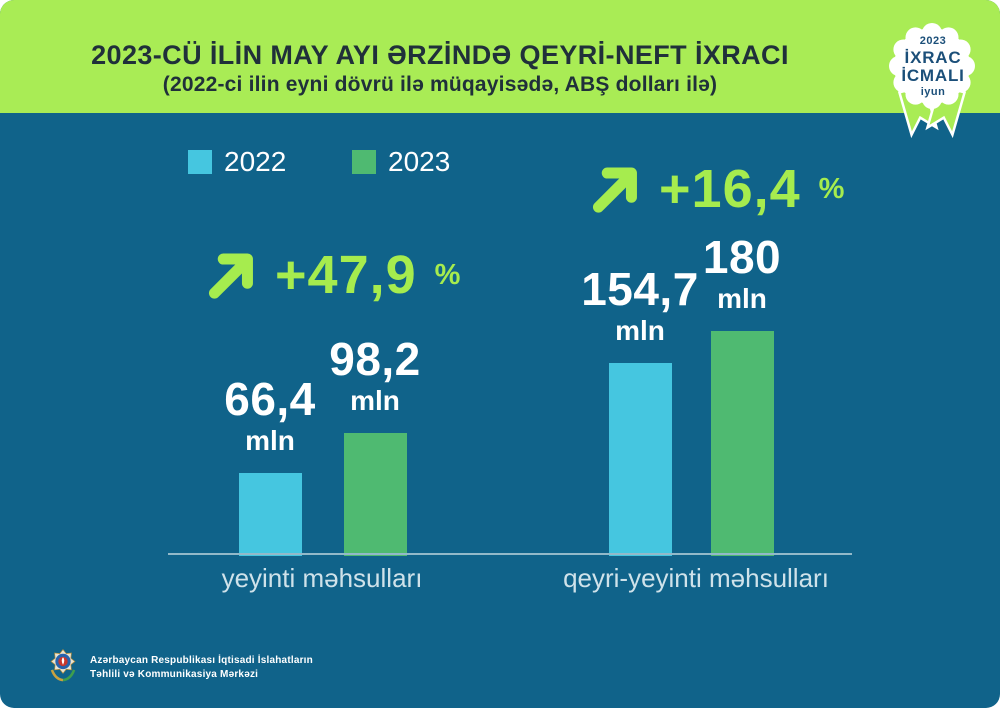 This screenshot has width=1000, height=708. I want to click on baseline-axis, so click(510, 554).